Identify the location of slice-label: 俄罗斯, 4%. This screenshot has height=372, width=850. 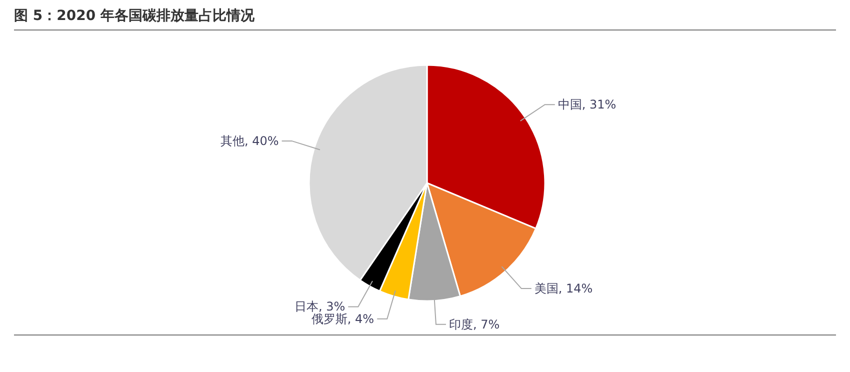
(342, 319).